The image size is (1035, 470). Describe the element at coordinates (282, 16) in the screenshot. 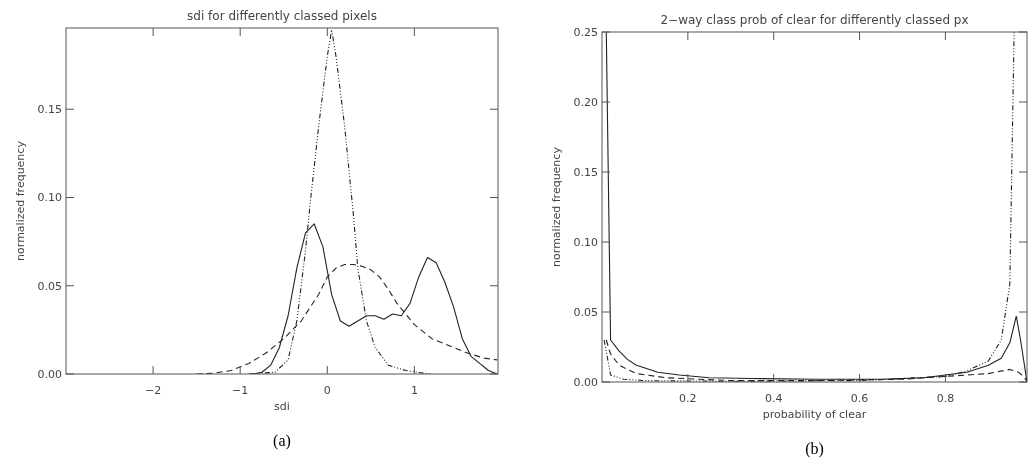

I see `chart-title: sdi for differently classed pixels` at that location.